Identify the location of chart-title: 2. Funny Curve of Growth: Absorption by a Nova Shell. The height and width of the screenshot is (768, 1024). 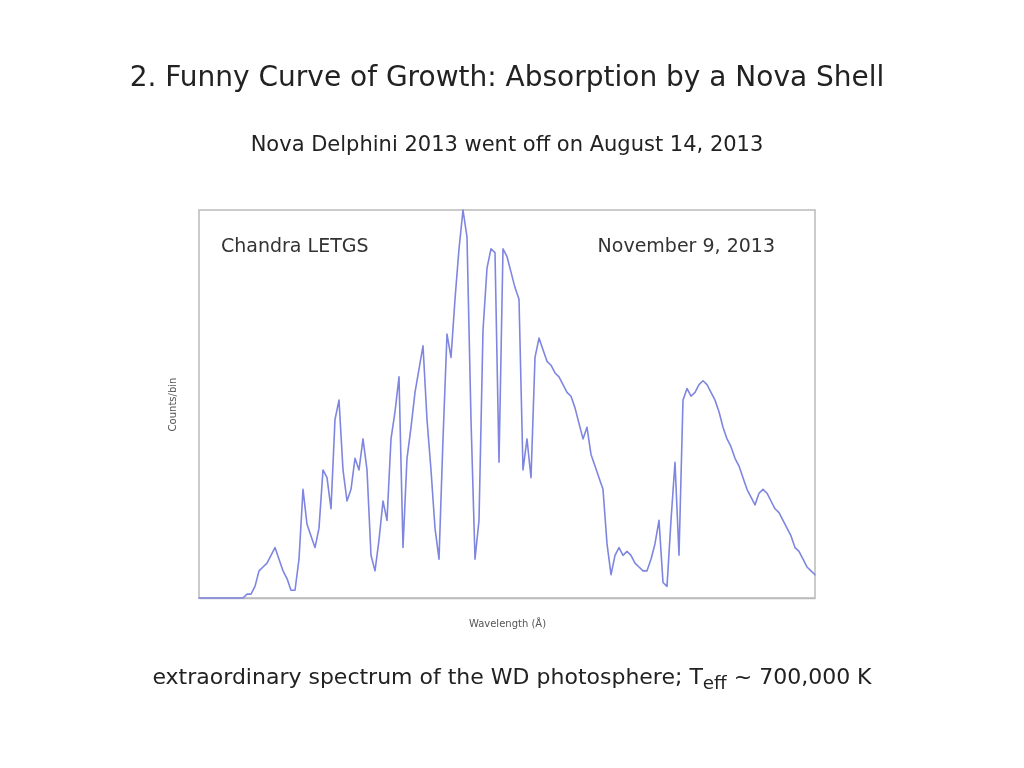
(507, 77).